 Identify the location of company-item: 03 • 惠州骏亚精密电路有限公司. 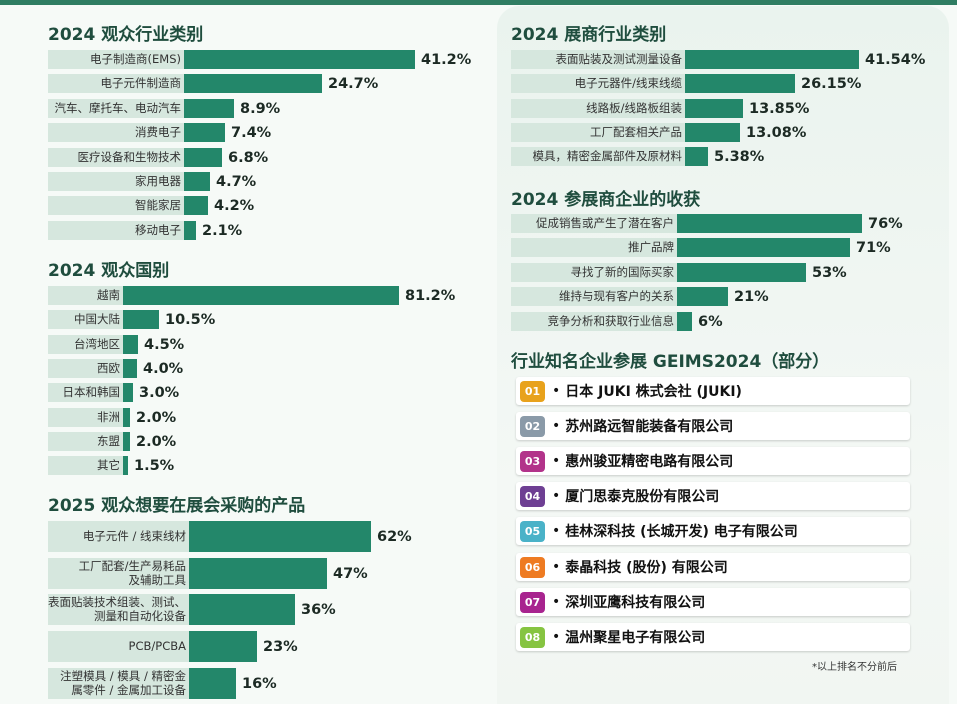
(713, 461).